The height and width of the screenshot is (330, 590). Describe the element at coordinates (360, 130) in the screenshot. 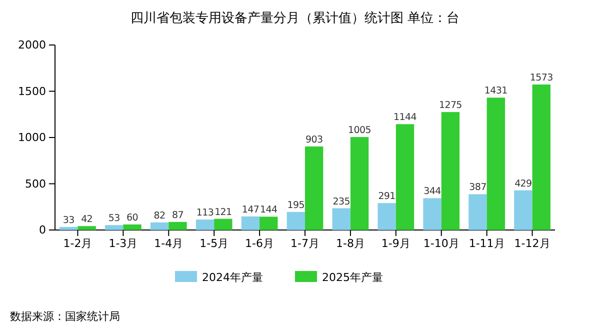

I see `data-label: 1005` at that location.